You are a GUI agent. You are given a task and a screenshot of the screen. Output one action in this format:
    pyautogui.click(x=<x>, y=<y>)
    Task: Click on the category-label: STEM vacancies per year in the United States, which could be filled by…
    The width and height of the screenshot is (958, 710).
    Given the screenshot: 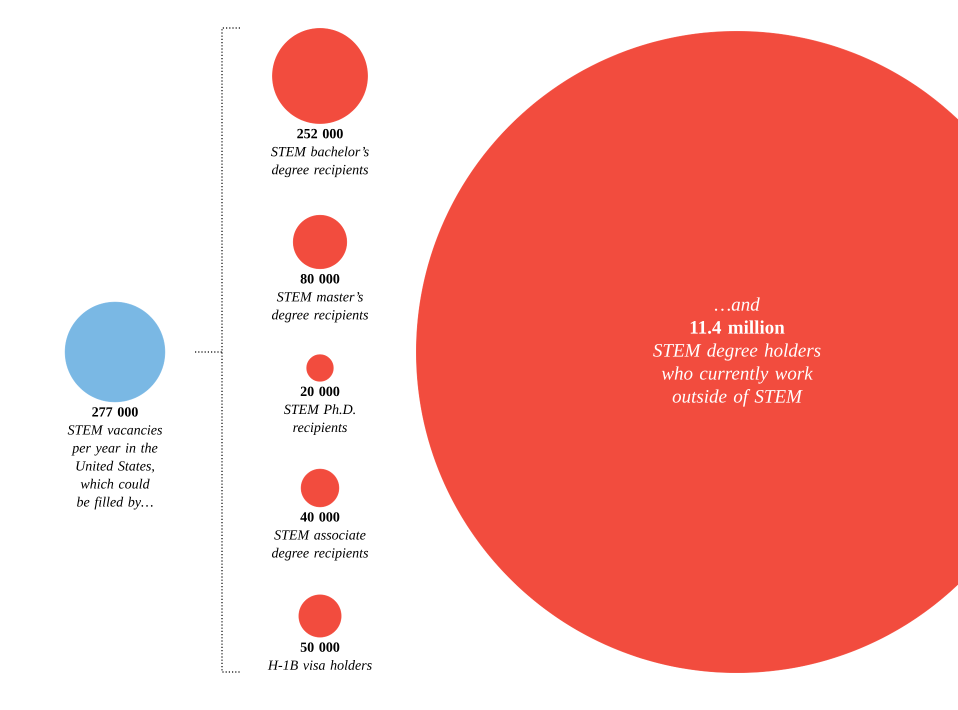 What is the action you would take?
    pyautogui.click(x=115, y=467)
    